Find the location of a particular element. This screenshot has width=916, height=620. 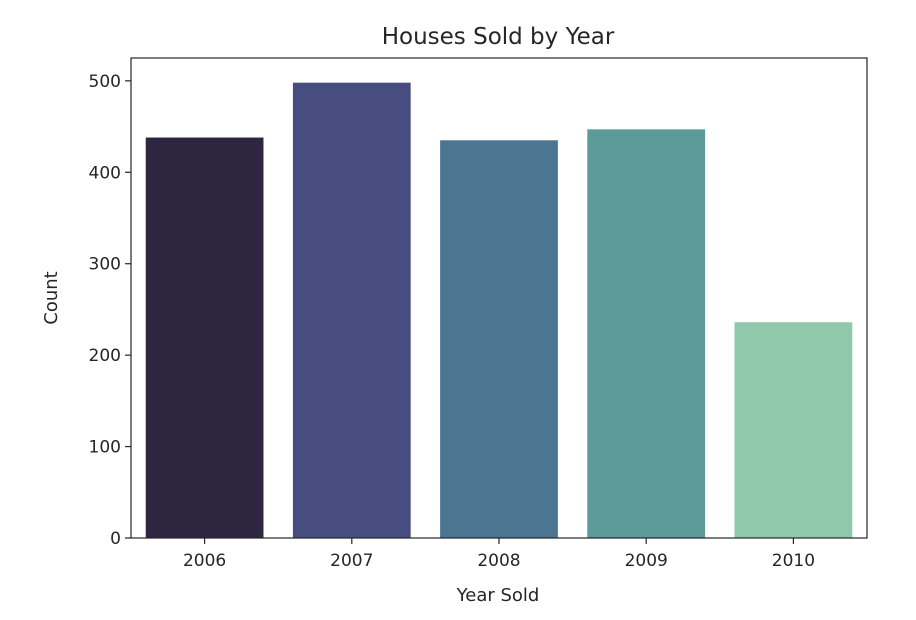

y-tick-label: 100 is located at coordinates (105, 448).